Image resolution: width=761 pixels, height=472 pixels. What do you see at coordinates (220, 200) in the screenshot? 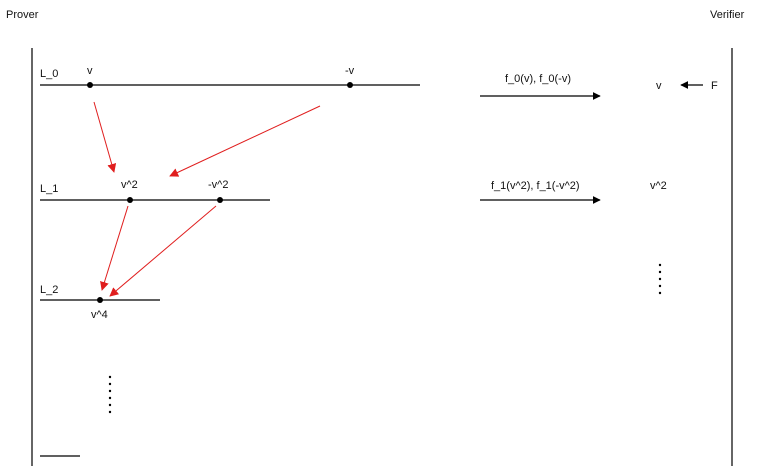
I see `point-neg-v2` at bounding box center [220, 200].